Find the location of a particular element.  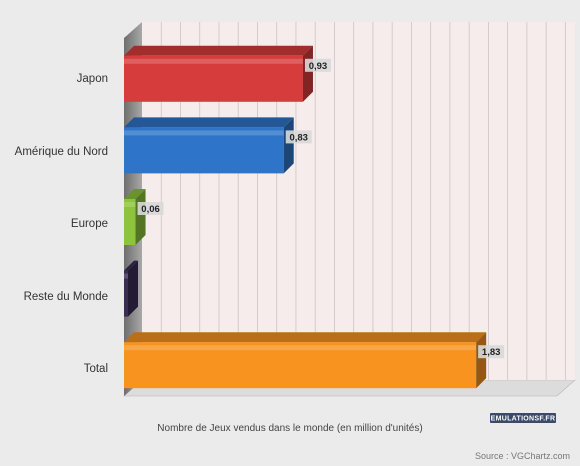

data-label-japon: 0,93 is located at coordinates (318, 66).